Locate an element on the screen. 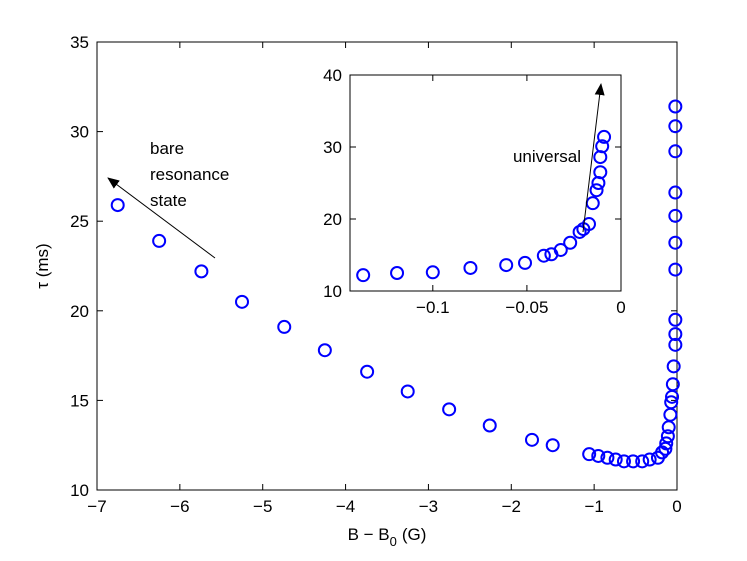 The width and height of the screenshot is (747, 561). label-part: 0 is located at coordinates (393, 541).